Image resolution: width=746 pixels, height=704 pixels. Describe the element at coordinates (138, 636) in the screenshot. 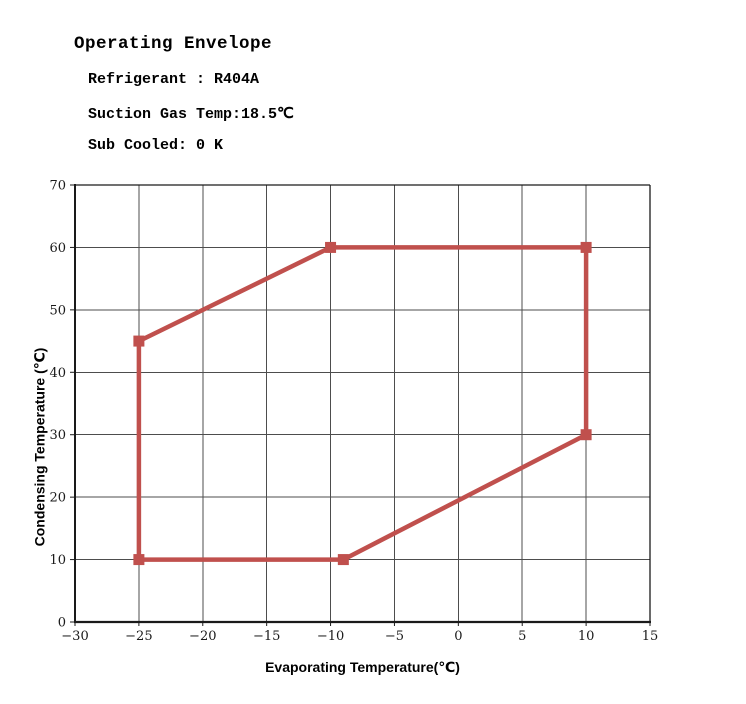

I see `x-tick-label: −25` at that location.